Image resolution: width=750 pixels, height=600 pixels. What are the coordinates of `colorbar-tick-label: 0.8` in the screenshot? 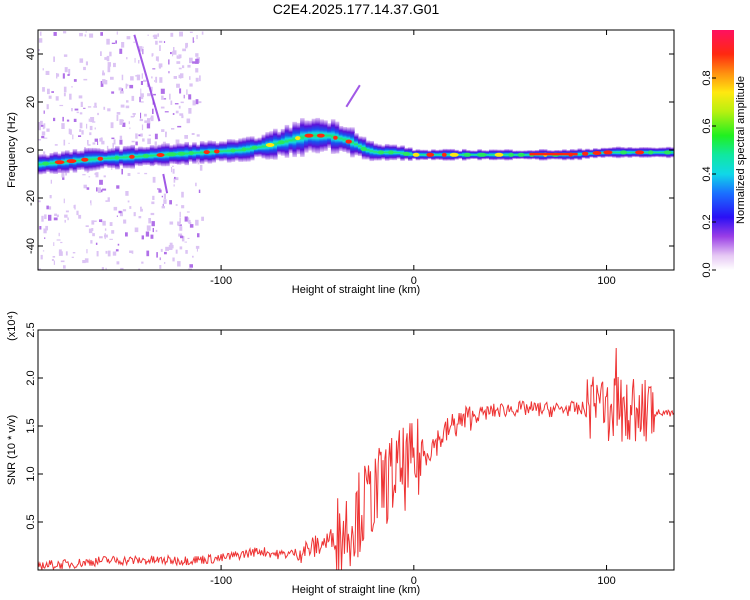 It's located at (707, 77).